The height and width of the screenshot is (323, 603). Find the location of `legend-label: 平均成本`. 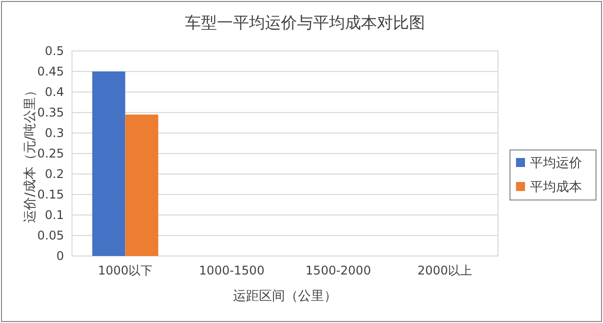

legend-label: 平均成本 is located at coordinates (556, 187).